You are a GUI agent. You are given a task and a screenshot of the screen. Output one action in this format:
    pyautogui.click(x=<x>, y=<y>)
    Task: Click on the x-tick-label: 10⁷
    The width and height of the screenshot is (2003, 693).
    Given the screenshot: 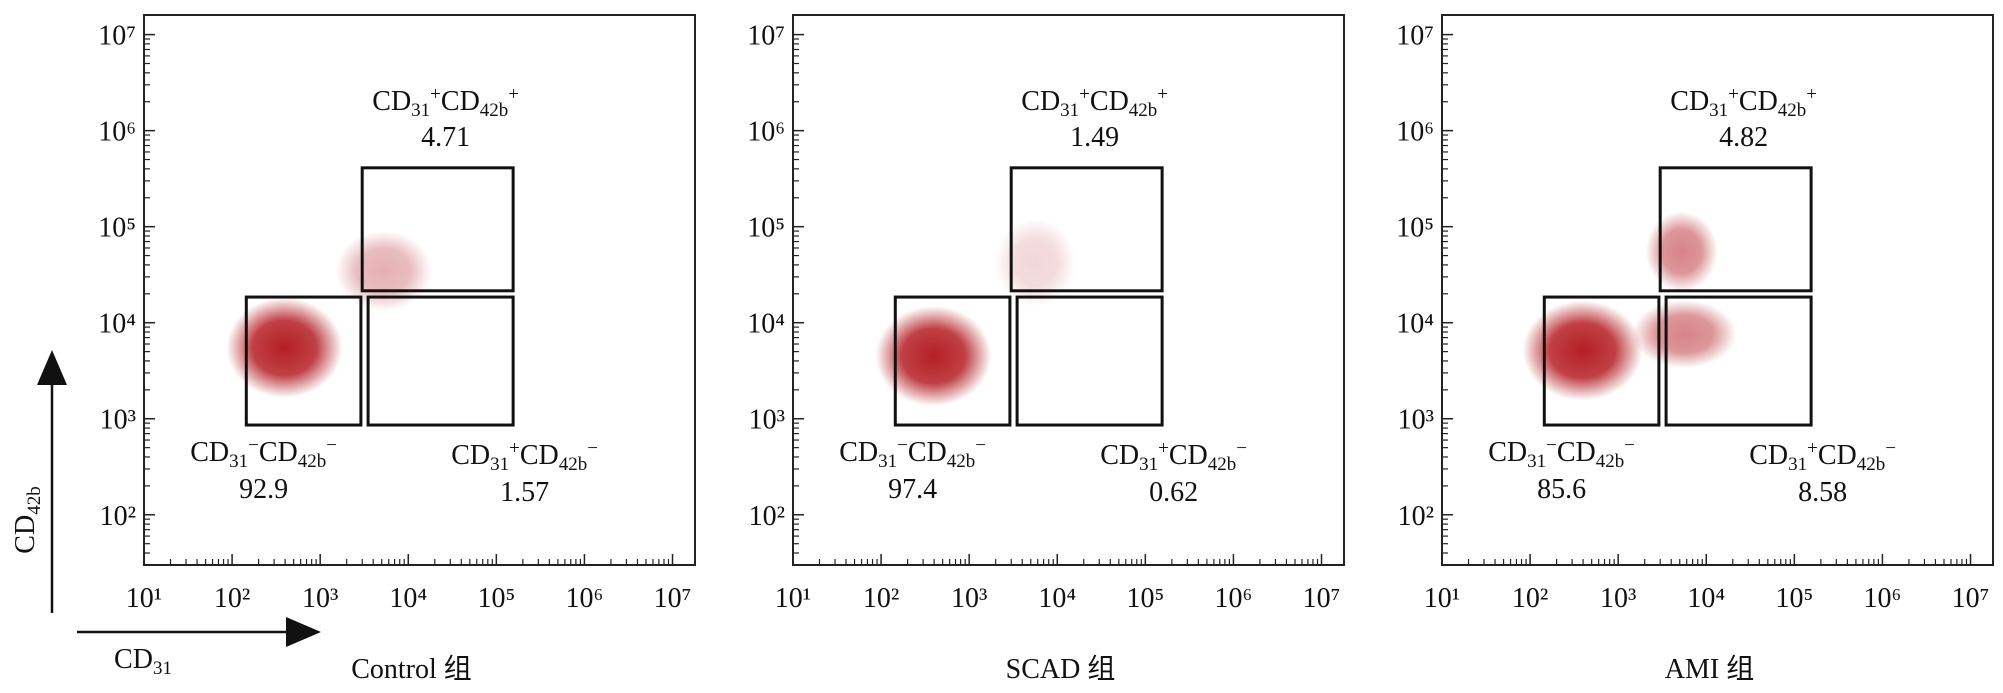 What is the action you would take?
    pyautogui.click(x=1971, y=598)
    